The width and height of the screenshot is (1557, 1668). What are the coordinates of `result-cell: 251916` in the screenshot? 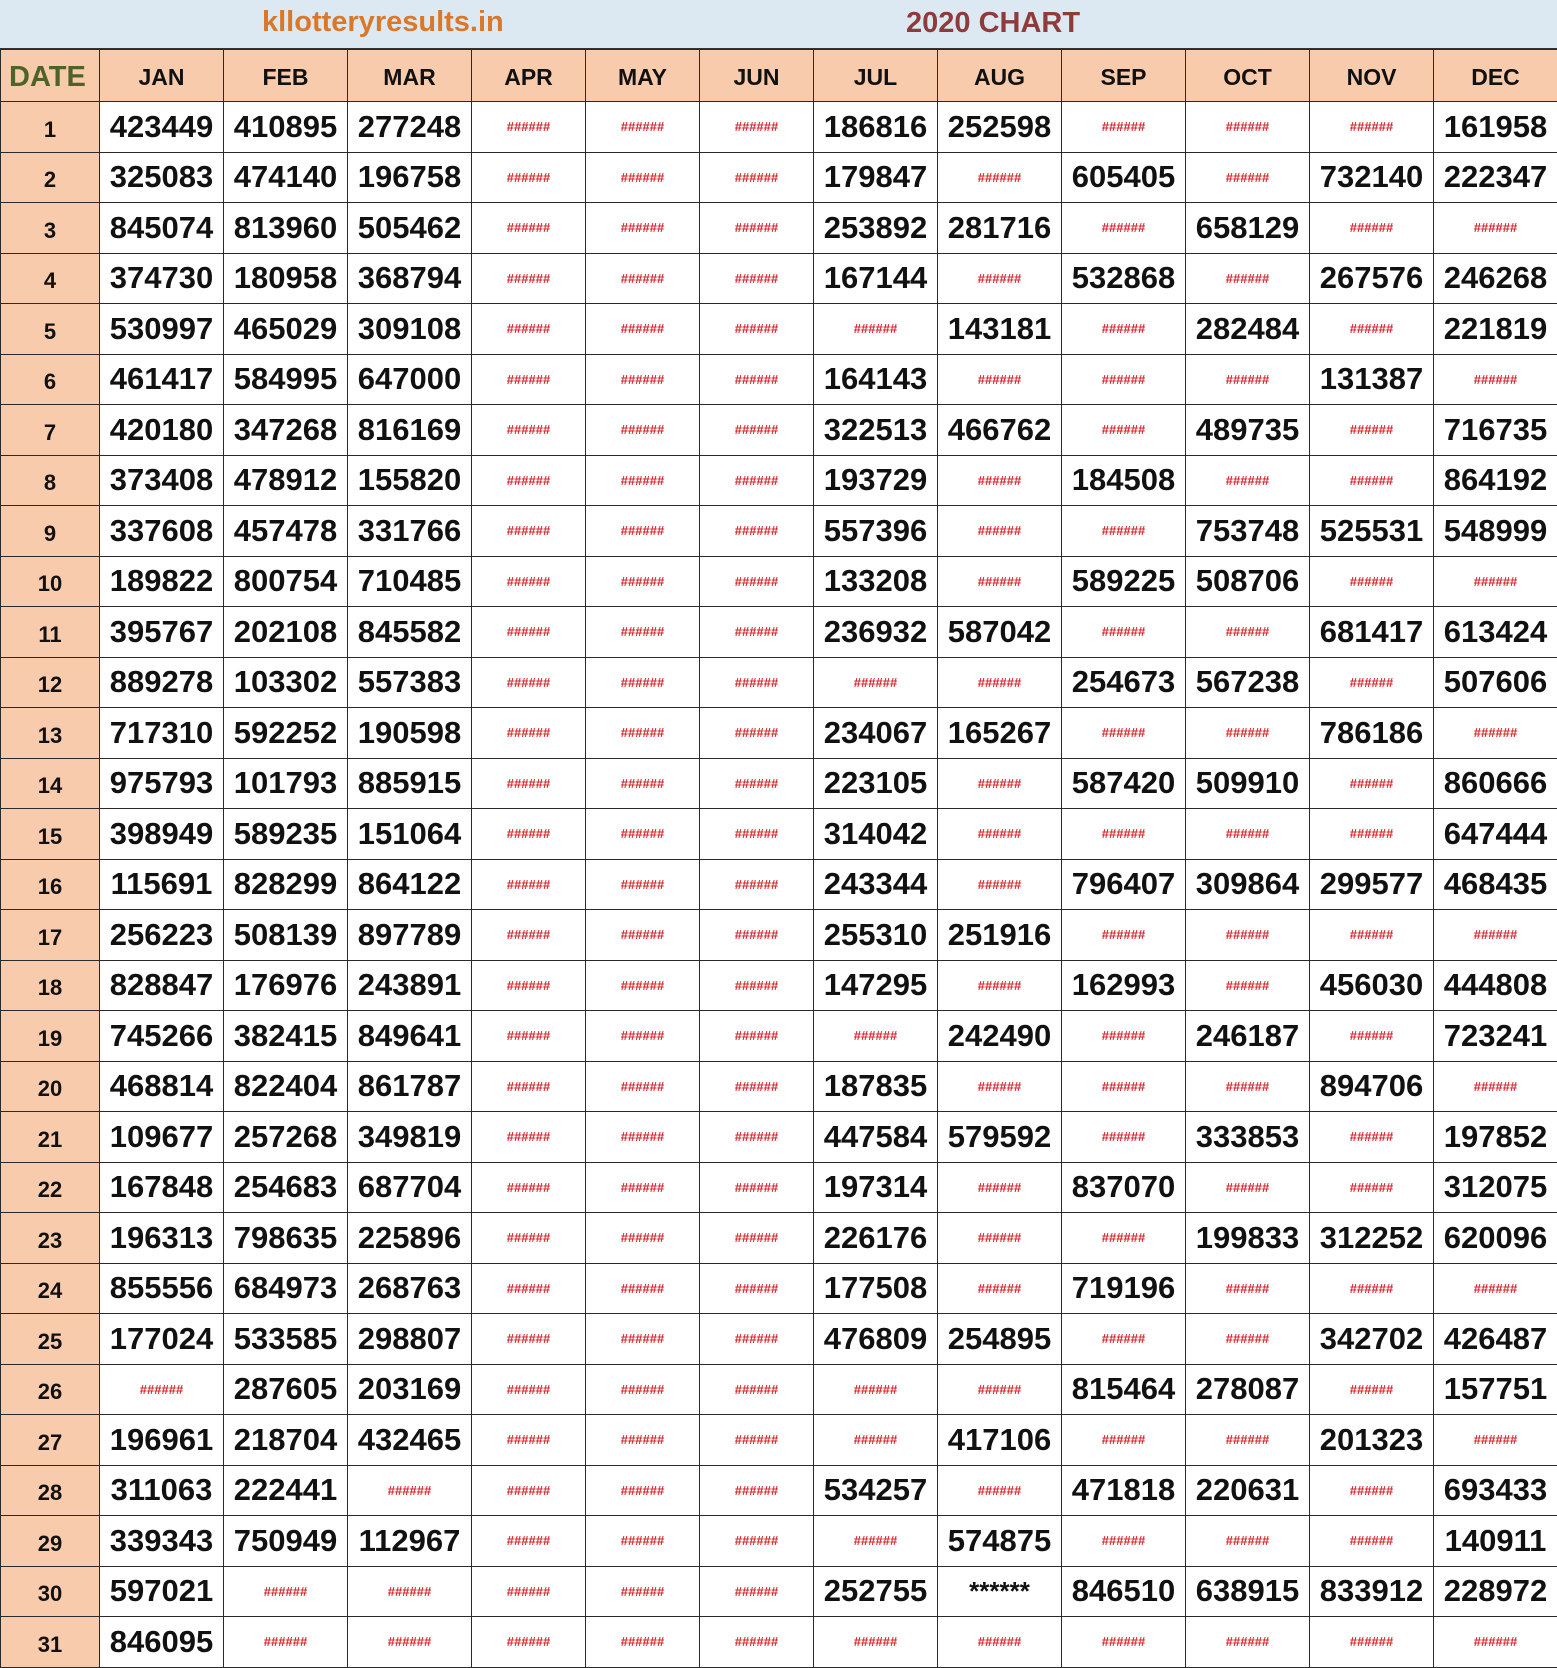 It's located at (1000, 935).